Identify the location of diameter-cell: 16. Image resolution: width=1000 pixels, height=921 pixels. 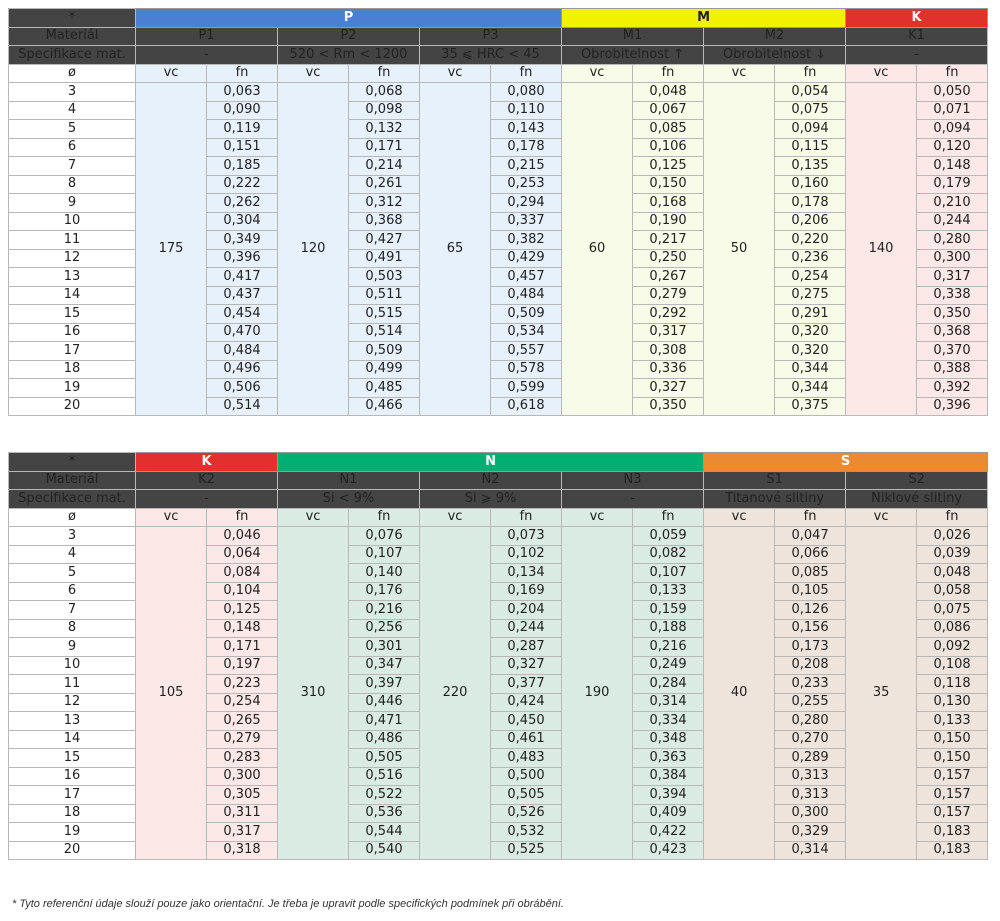
(72, 776).